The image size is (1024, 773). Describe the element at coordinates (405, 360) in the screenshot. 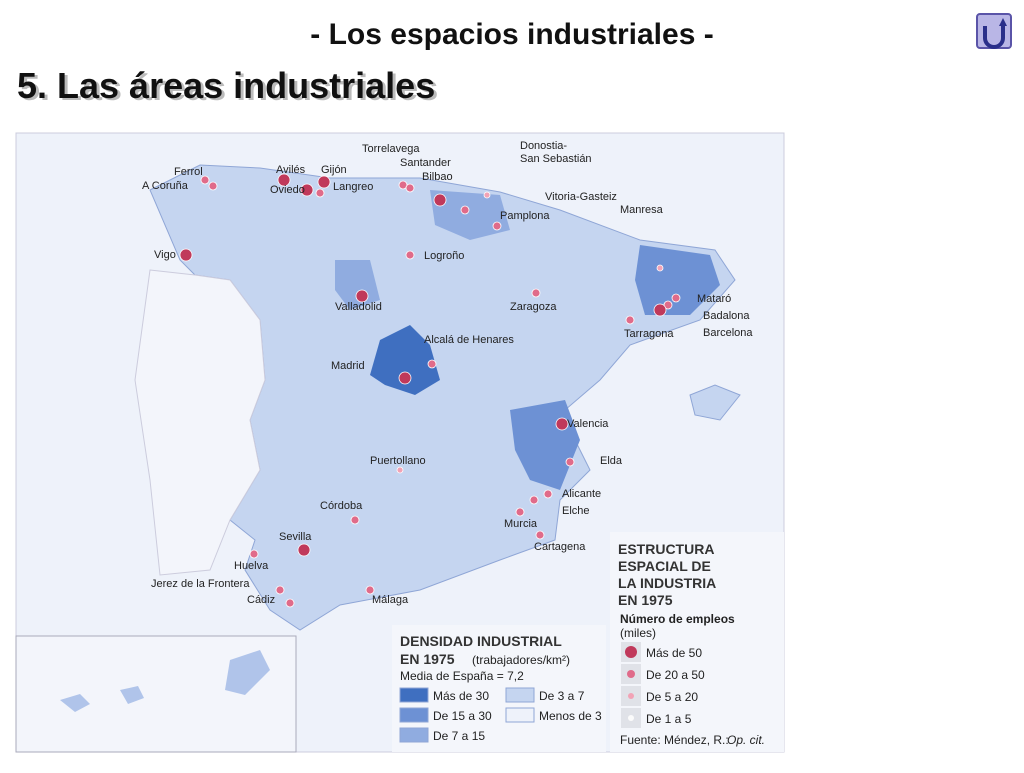

I see `madrid-region` at that location.